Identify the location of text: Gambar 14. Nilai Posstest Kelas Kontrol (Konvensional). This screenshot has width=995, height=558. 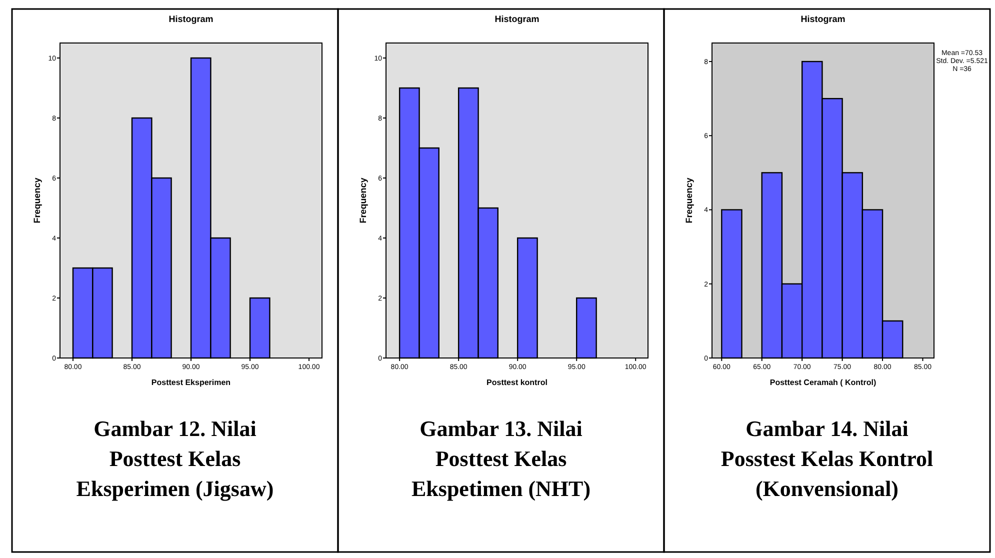
(827, 458).